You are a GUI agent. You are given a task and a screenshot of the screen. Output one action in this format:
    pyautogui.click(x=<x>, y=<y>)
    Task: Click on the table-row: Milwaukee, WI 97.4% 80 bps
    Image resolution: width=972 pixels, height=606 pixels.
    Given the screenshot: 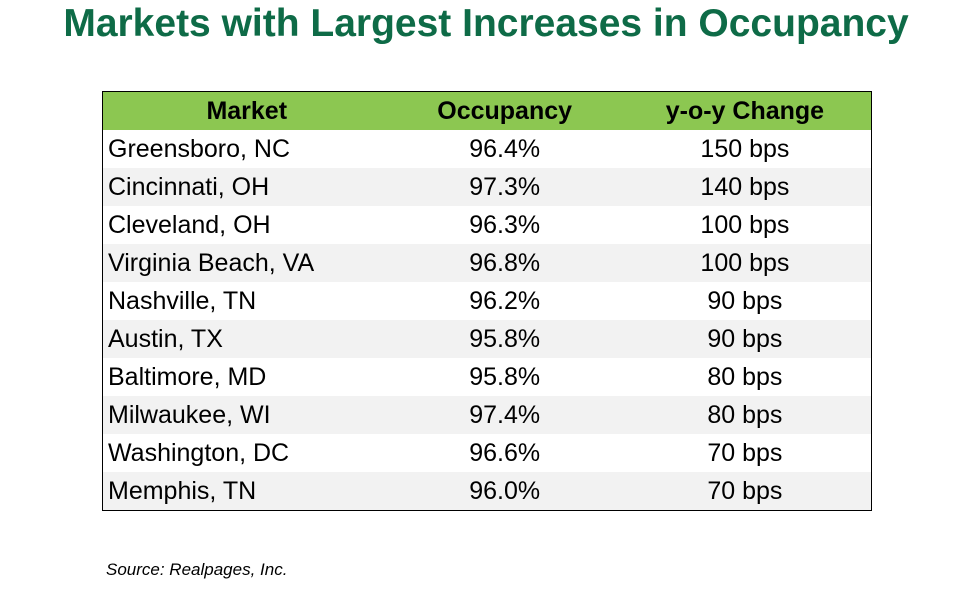 What is the action you would take?
    pyautogui.click(x=487, y=415)
    